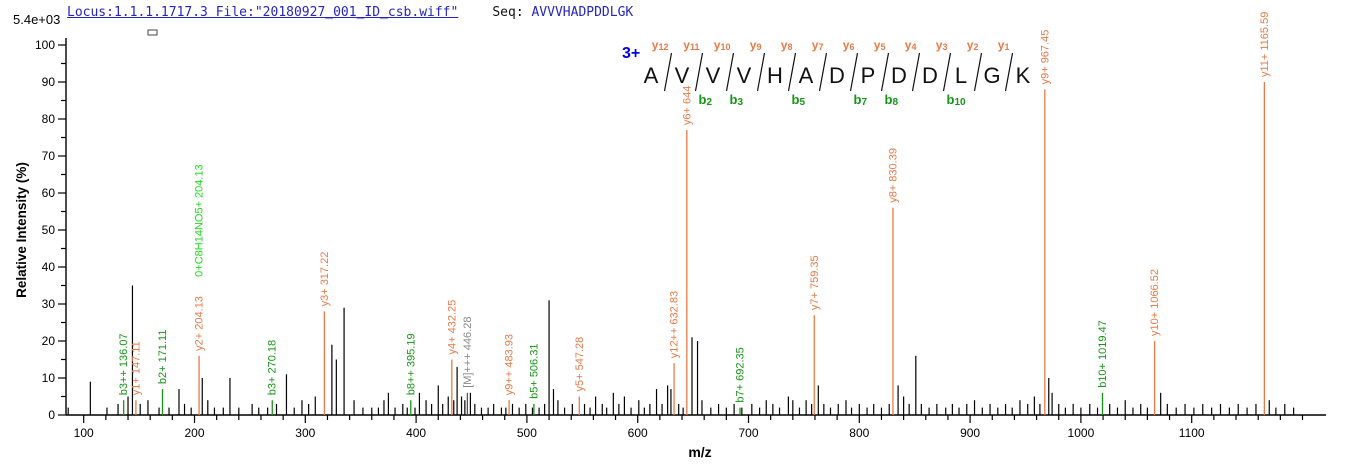 The image size is (1362, 473). What do you see at coordinates (163, 357) in the screenshot?
I see `peak-label: b2+ 171.11` at bounding box center [163, 357].